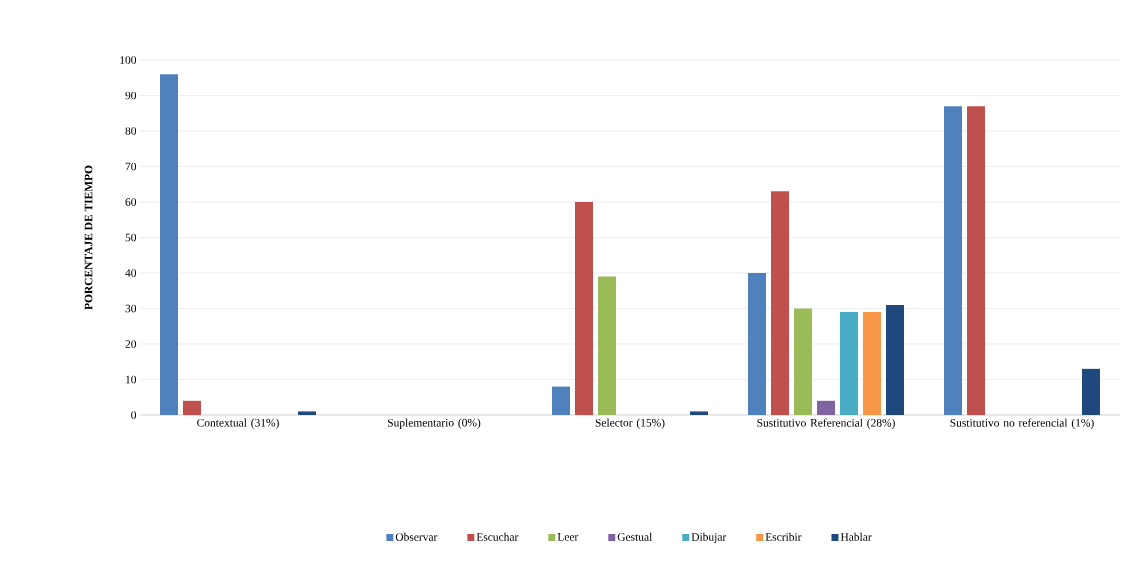 This screenshot has height=579, width=1130. What do you see at coordinates (826, 424) in the screenshot?
I see `x-tick-label: Sustitutivo Referencial (28%)` at bounding box center [826, 424].